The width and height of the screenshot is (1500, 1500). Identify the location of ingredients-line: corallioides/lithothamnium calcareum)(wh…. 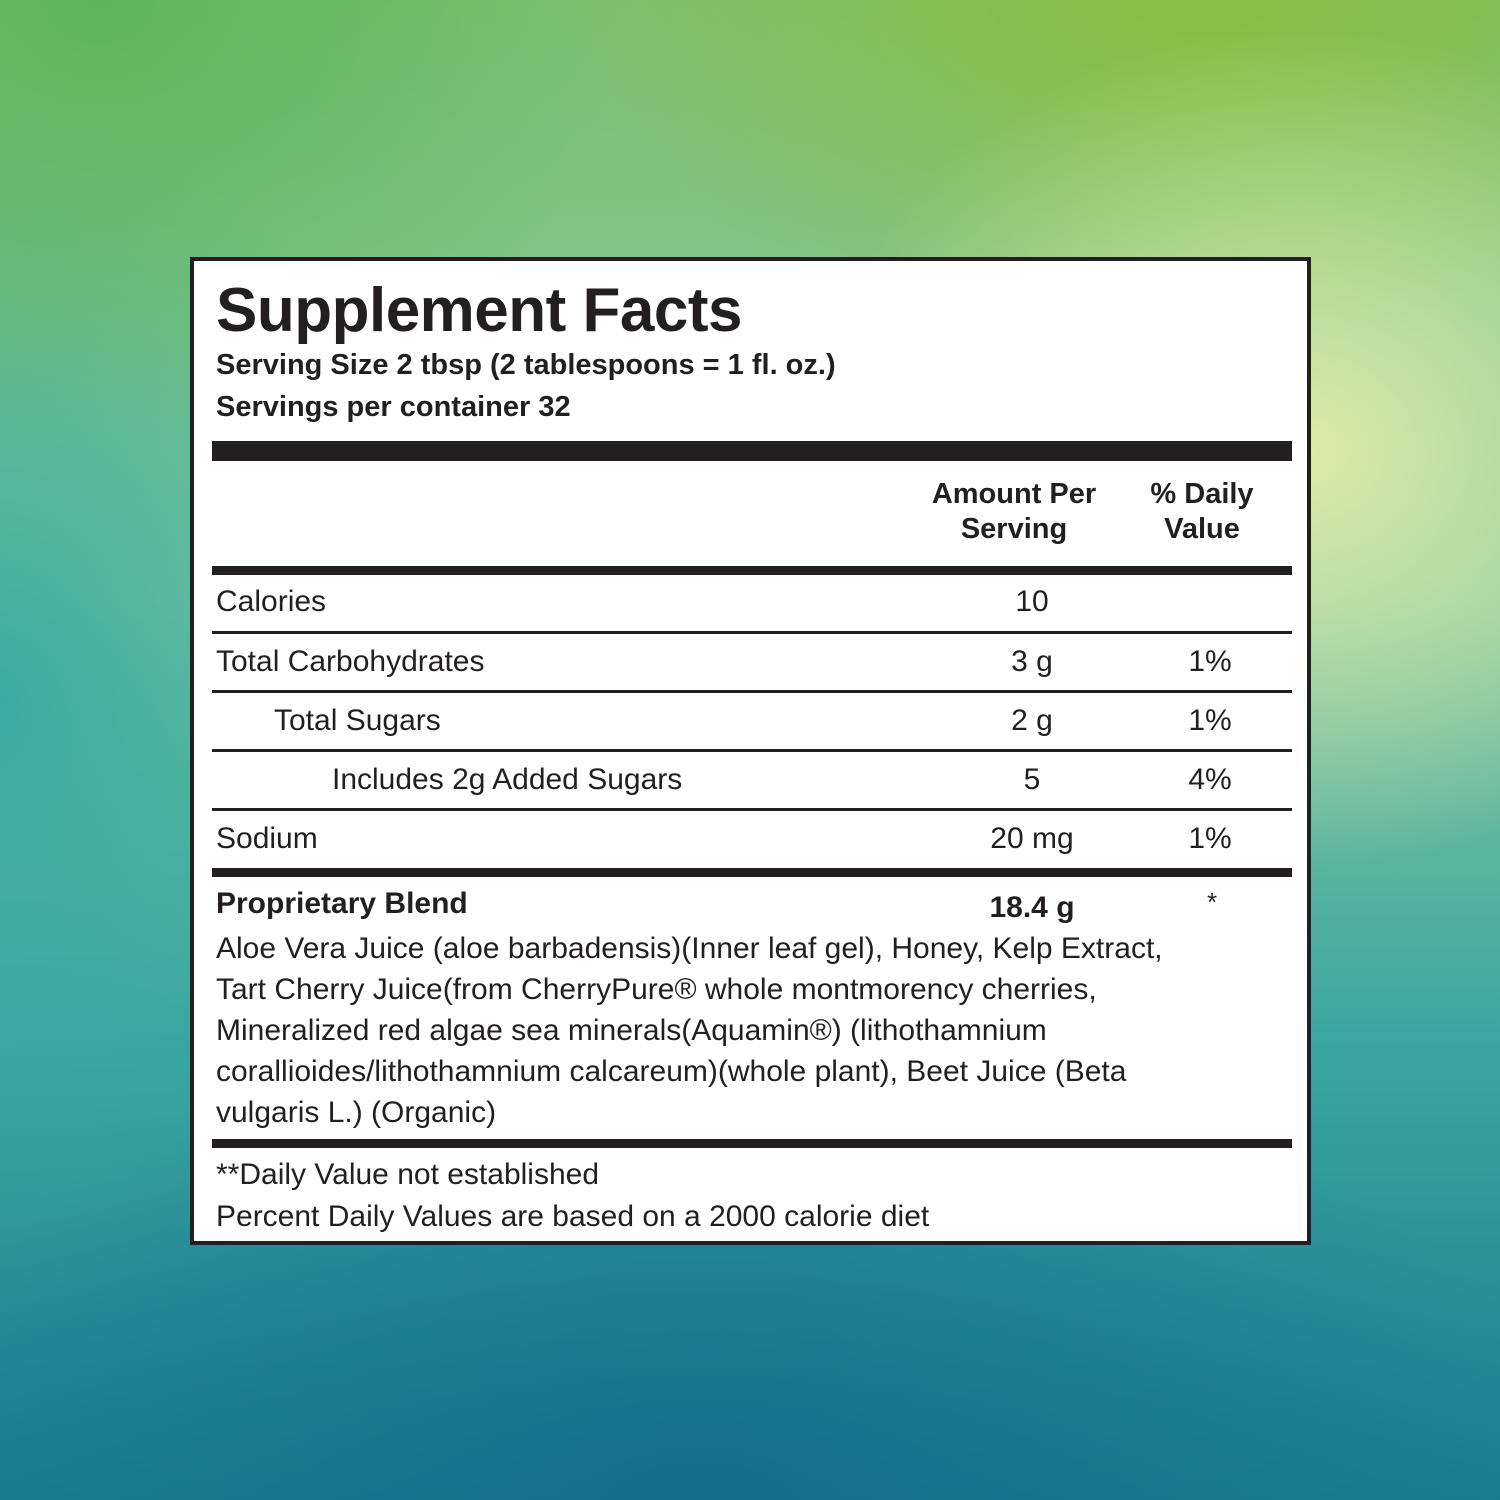
(671, 1071).